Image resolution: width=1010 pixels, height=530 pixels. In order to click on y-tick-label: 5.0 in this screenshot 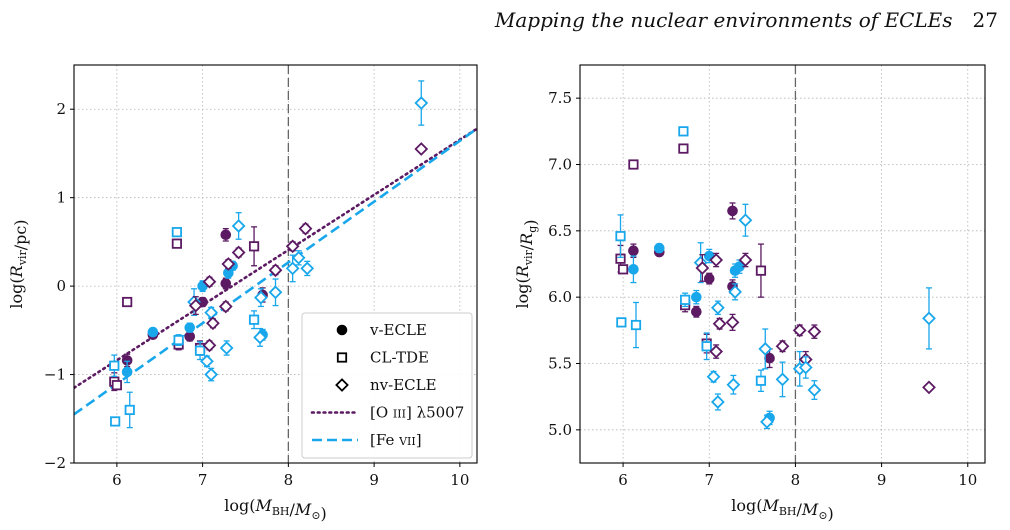, I will do `click(560, 430)`.